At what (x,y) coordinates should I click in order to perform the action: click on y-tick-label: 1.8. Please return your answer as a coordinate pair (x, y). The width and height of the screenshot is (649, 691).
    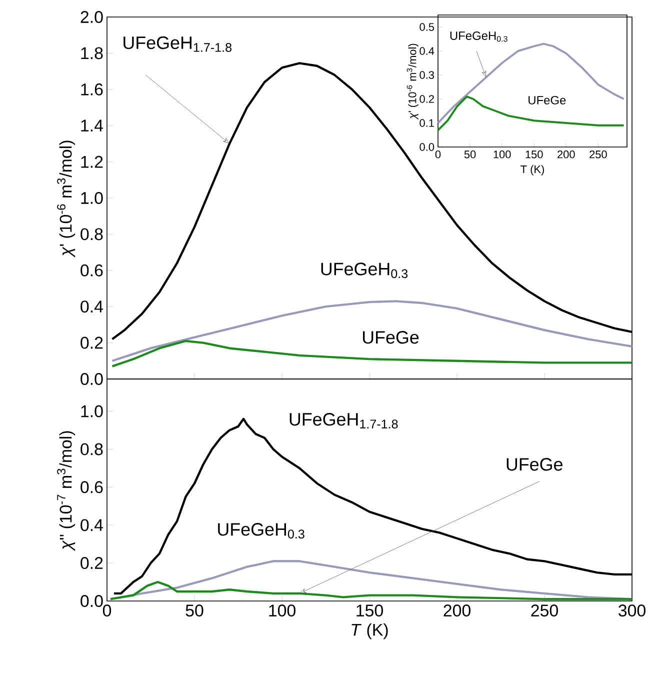
    Looking at the image, I should click on (92, 53).